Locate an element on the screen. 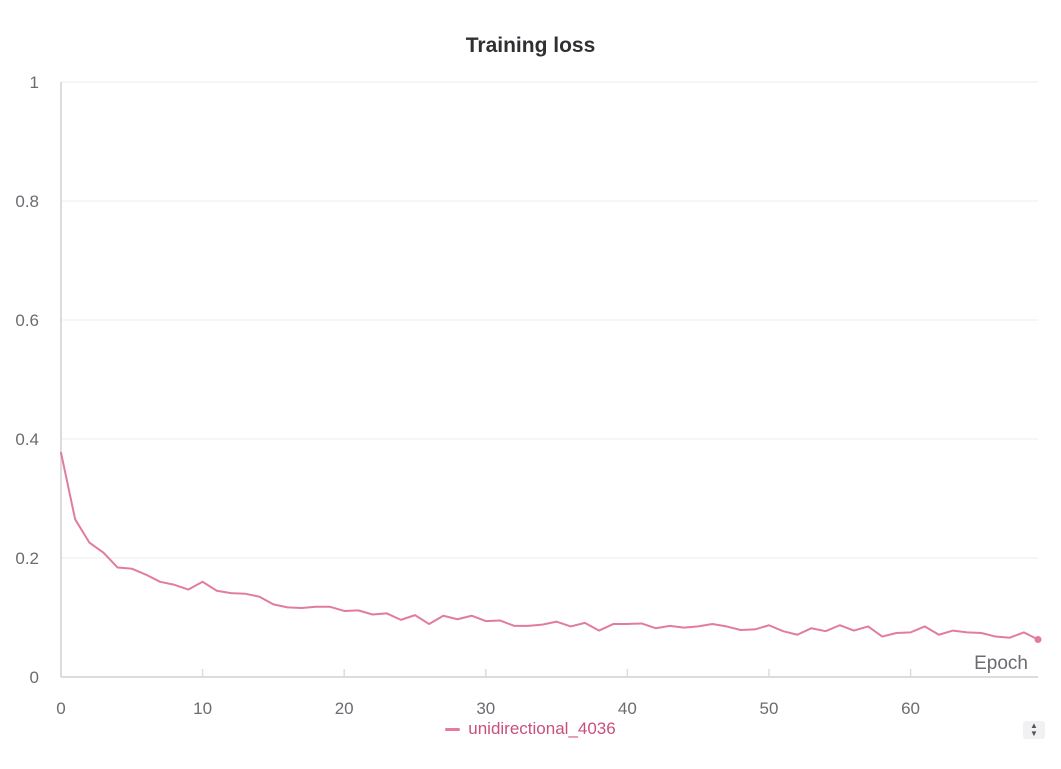  y-tick-label: 0 is located at coordinates (34, 677).